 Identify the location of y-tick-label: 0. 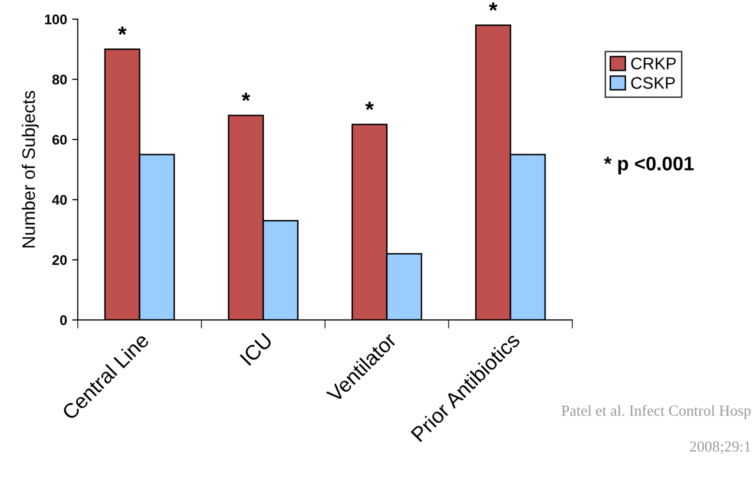
(63, 320).